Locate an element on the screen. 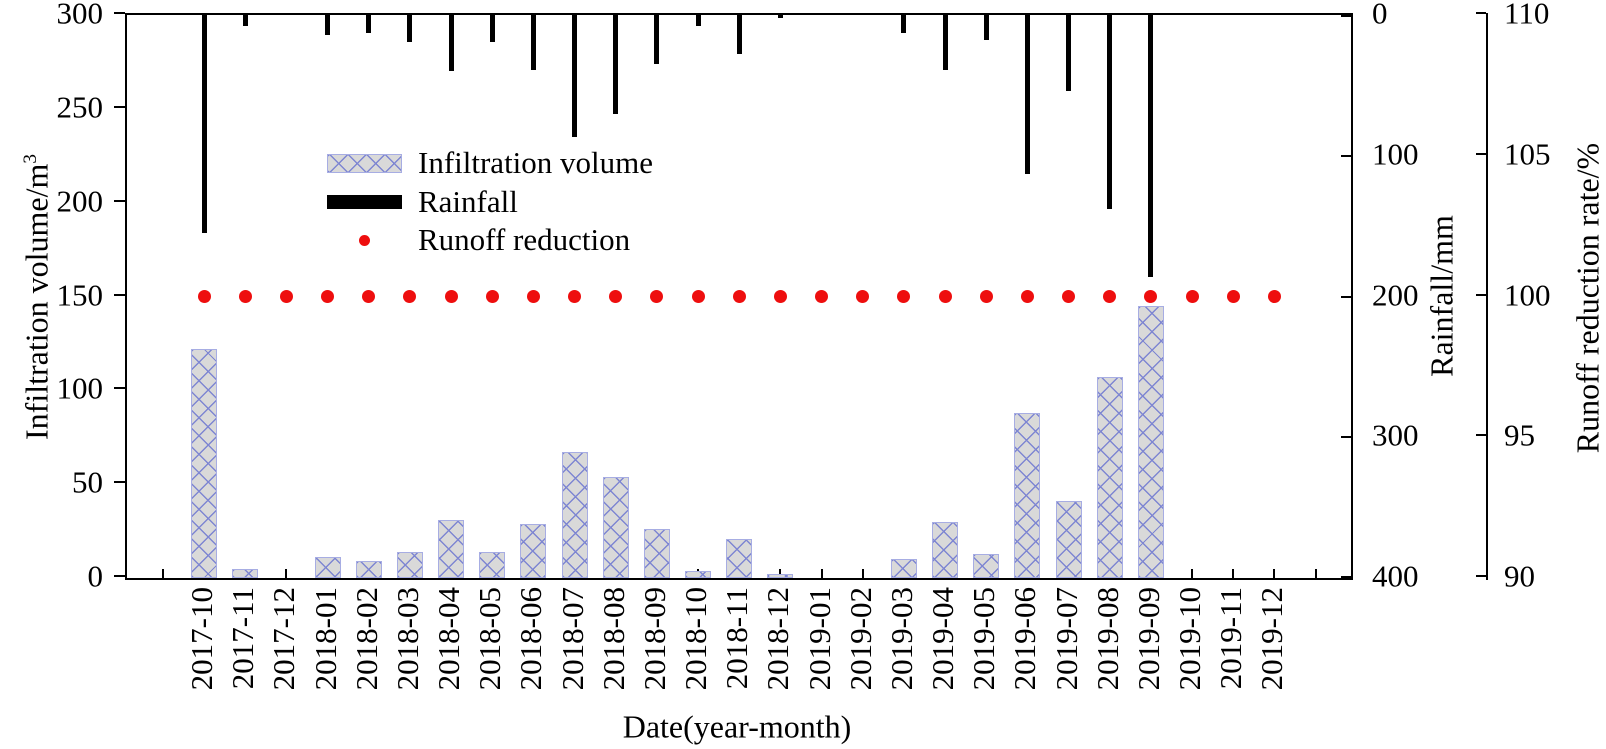  y-axis-title-runoff: Runoff reduction rate/% is located at coordinates (1587, 298).